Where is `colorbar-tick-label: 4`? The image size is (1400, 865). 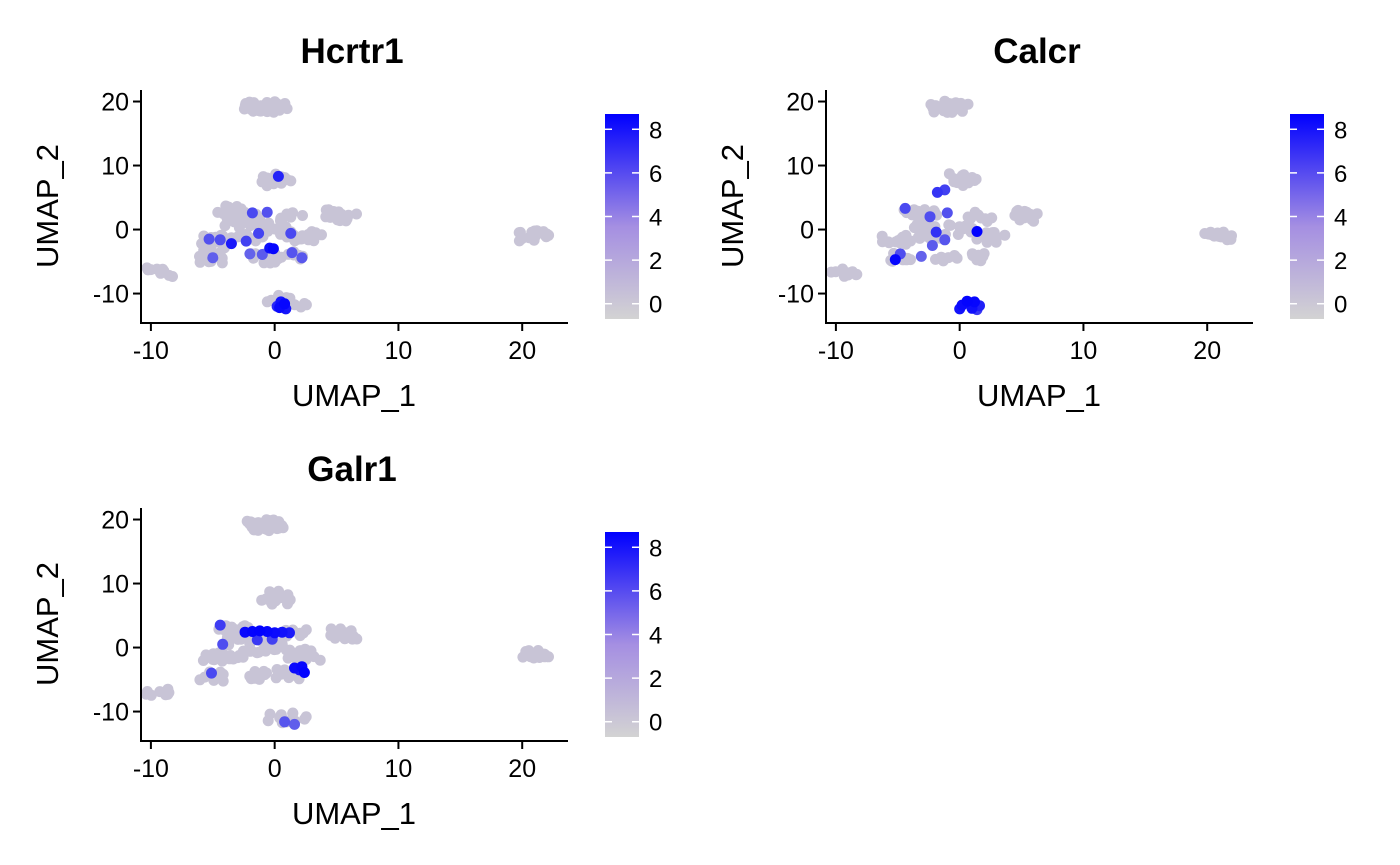 colorbar-tick-label: 4 is located at coordinates (1340, 218).